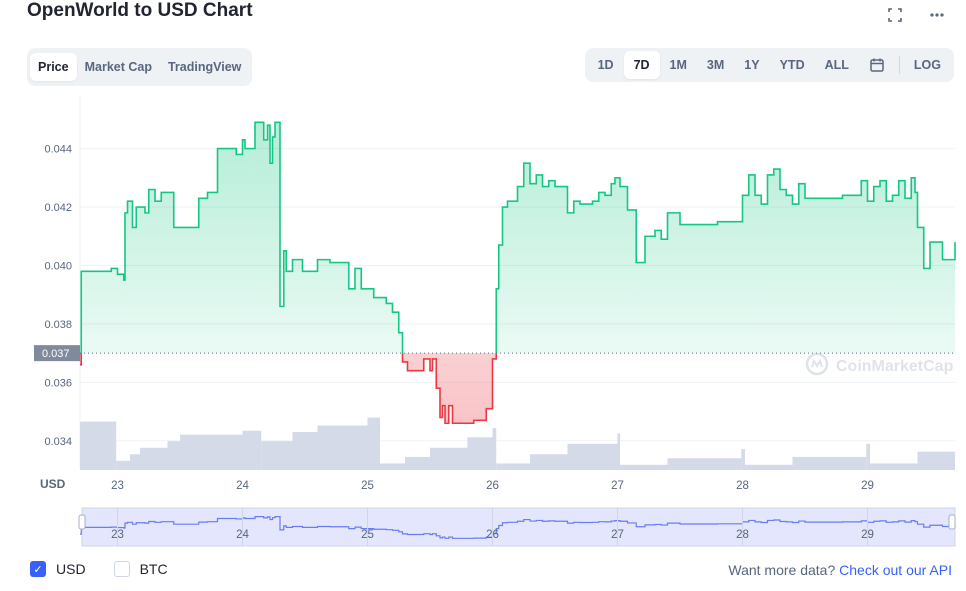 Image resolution: width=966 pixels, height=591 pixels. I want to click on navigator-selected-range, so click(518, 527).